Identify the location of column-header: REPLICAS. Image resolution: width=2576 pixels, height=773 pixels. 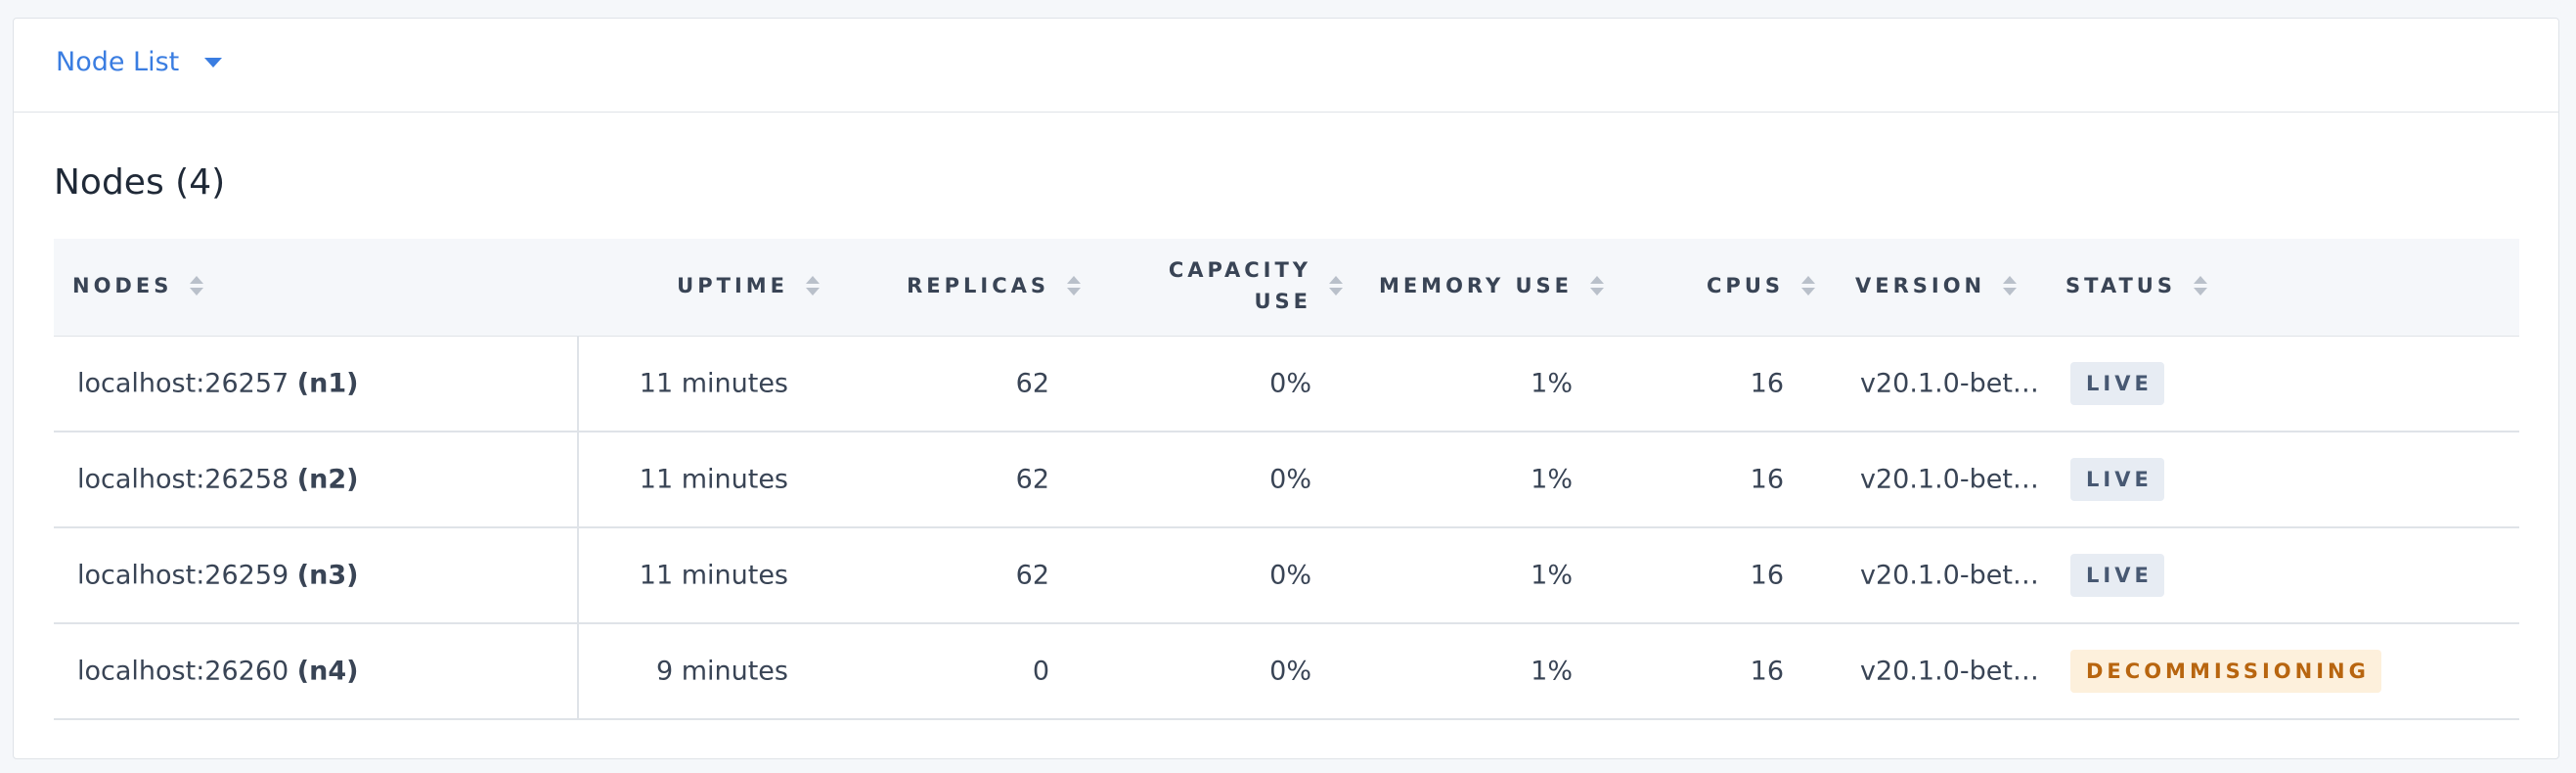
(994, 285).